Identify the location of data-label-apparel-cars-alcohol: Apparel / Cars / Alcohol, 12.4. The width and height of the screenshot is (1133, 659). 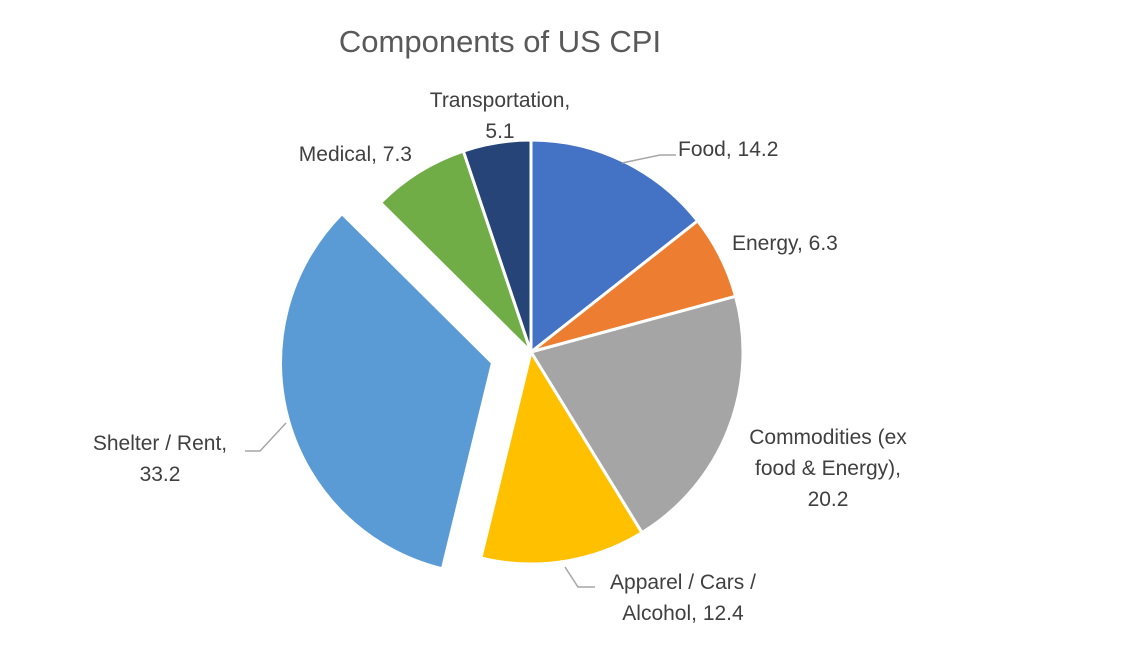
(683, 598).